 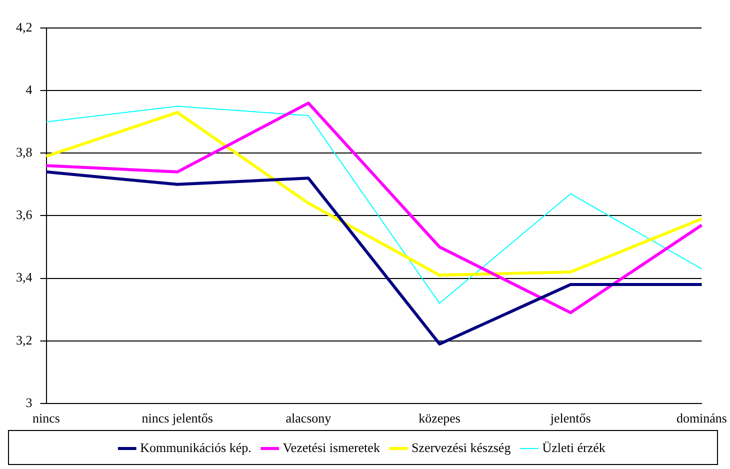 What do you see at coordinates (46, 418) in the screenshot?
I see `x-tick-label: nincs` at bounding box center [46, 418].